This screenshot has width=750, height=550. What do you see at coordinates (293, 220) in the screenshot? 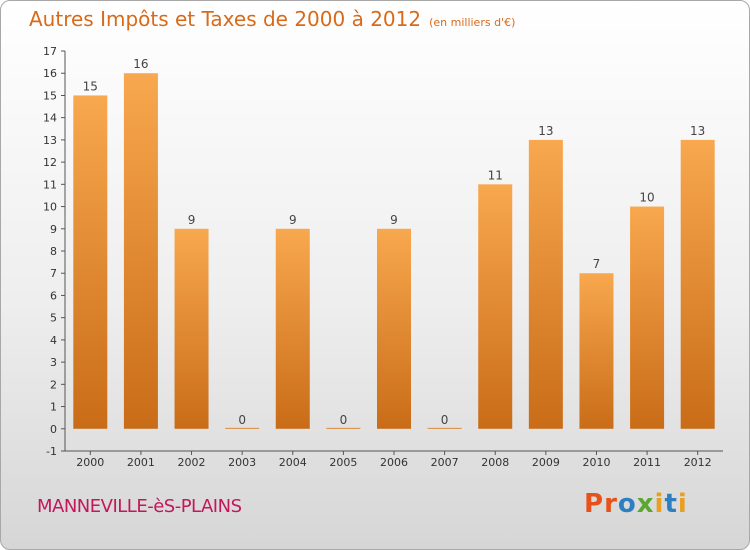
I see `data-label-2004: 9` at bounding box center [293, 220].